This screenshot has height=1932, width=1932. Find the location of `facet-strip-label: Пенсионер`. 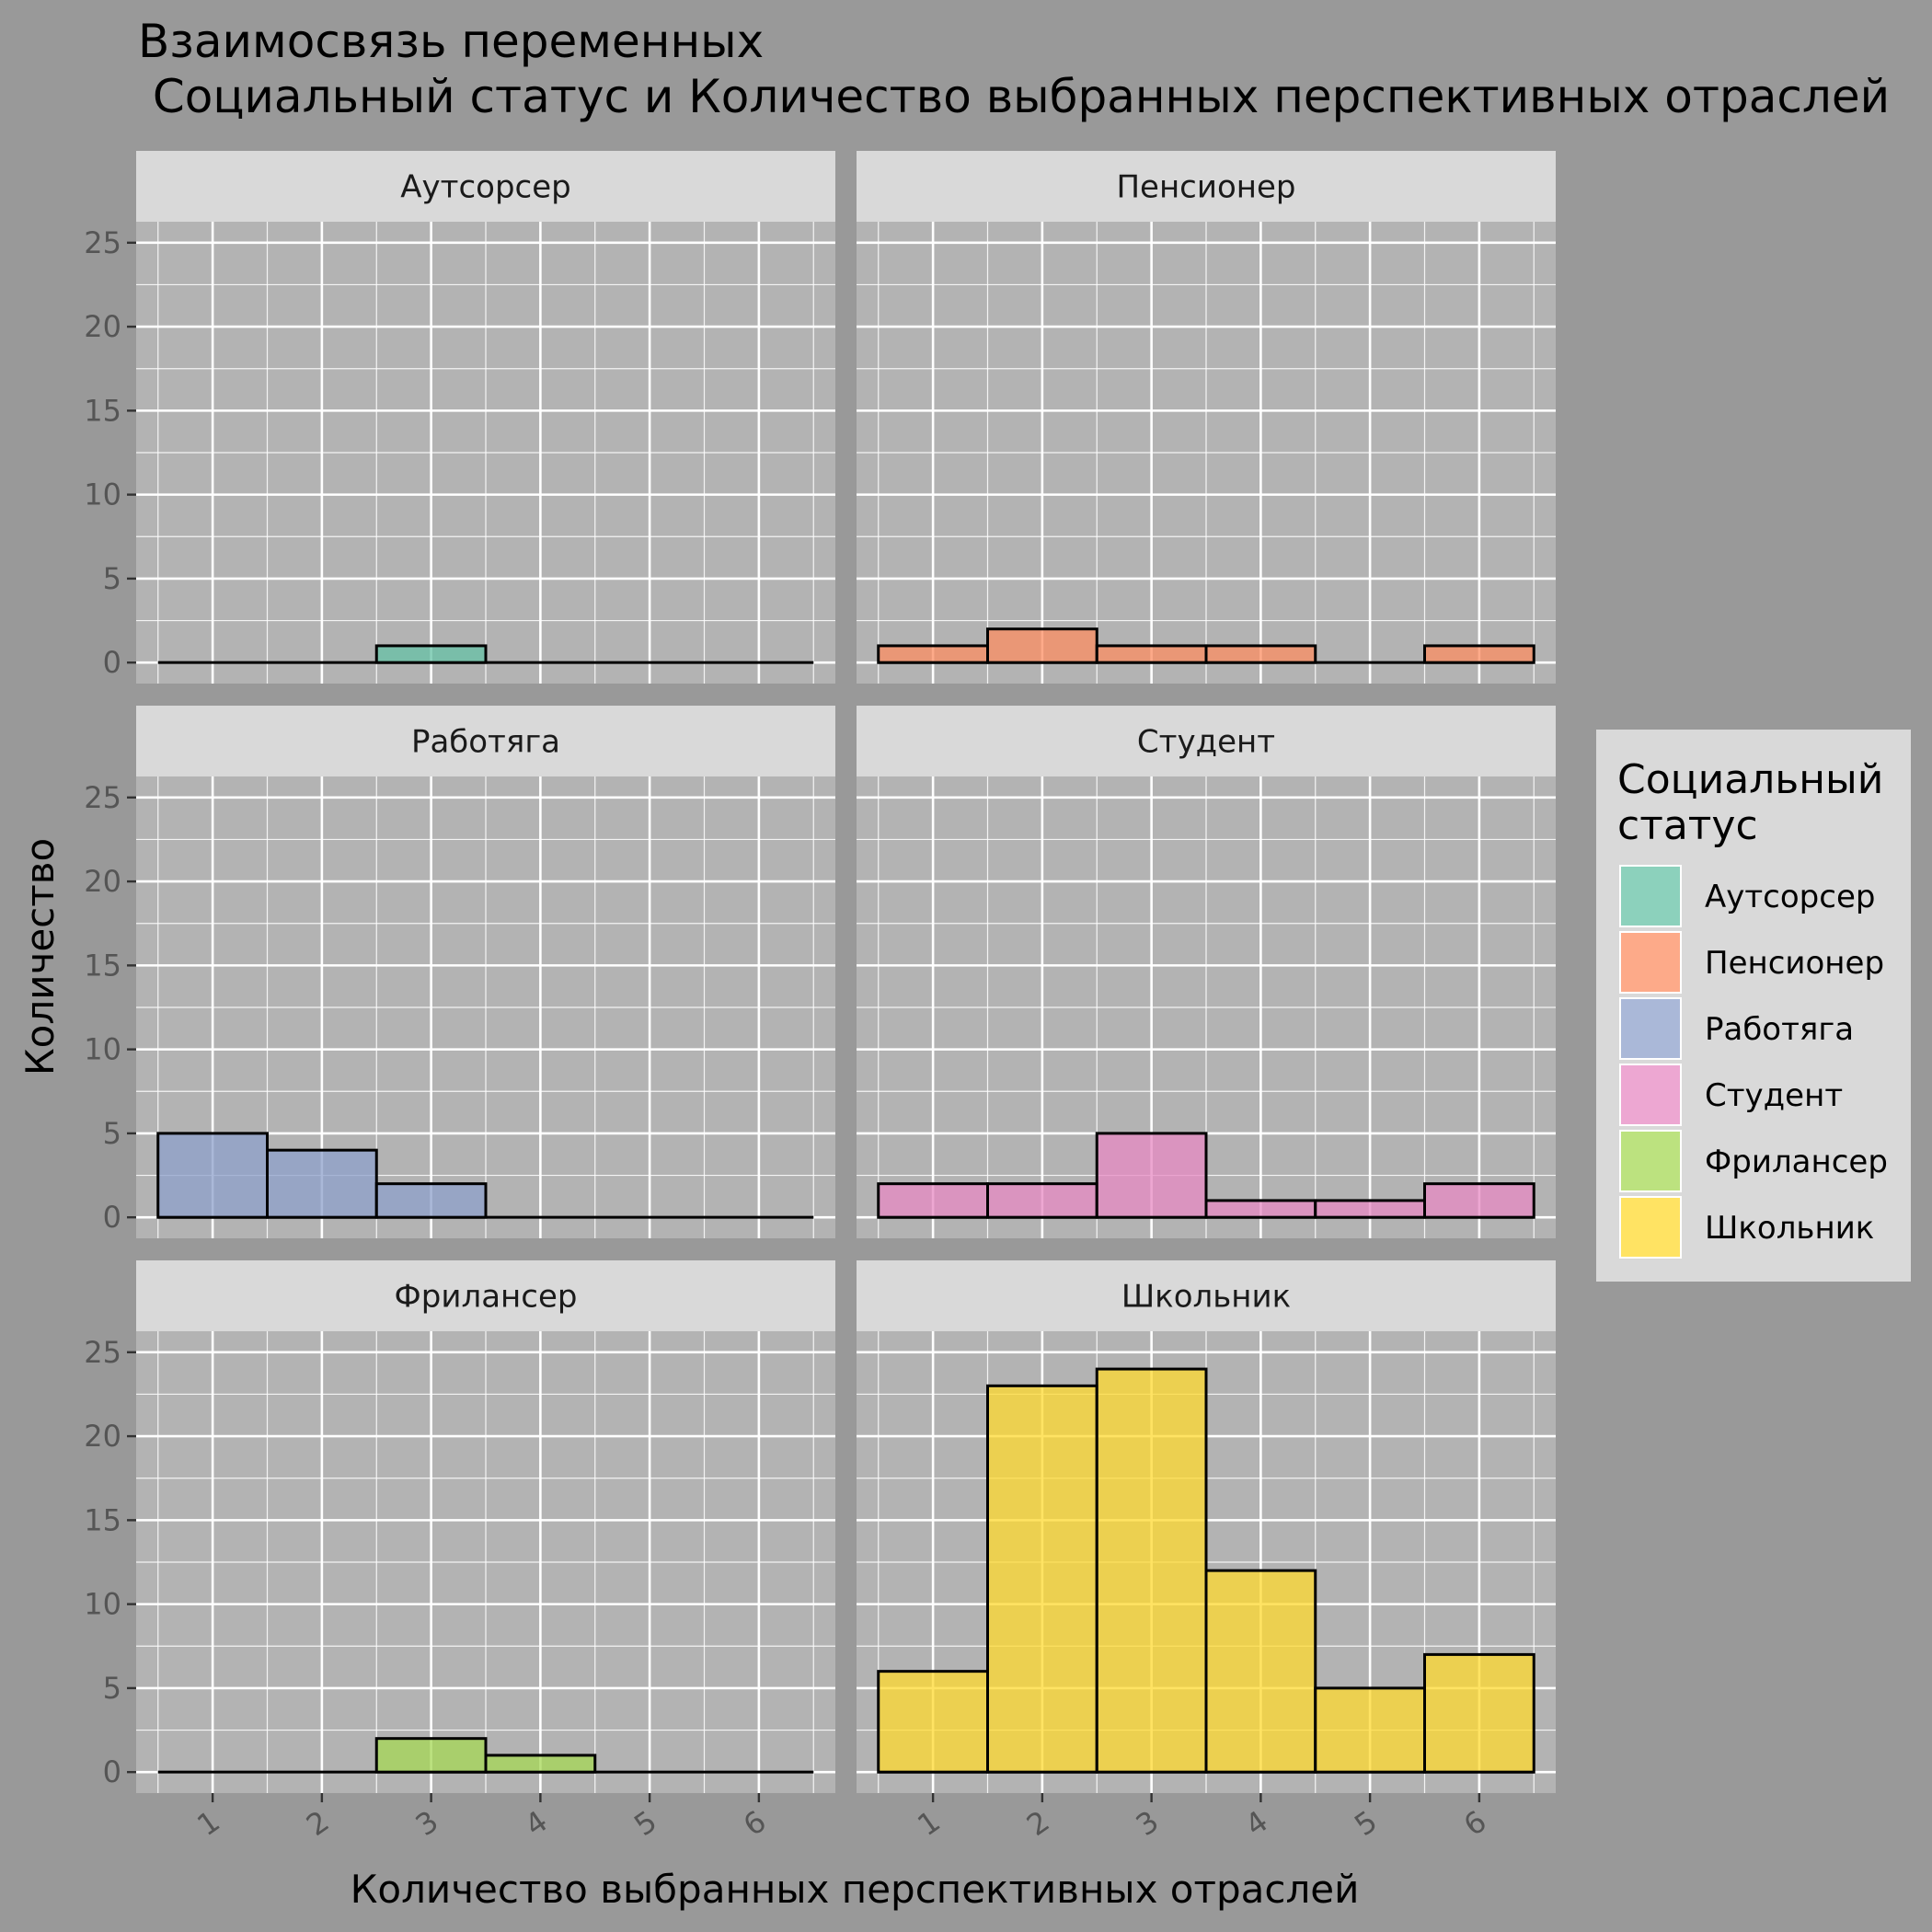

facet-strip-label: Пенсионер is located at coordinates (1205, 187).